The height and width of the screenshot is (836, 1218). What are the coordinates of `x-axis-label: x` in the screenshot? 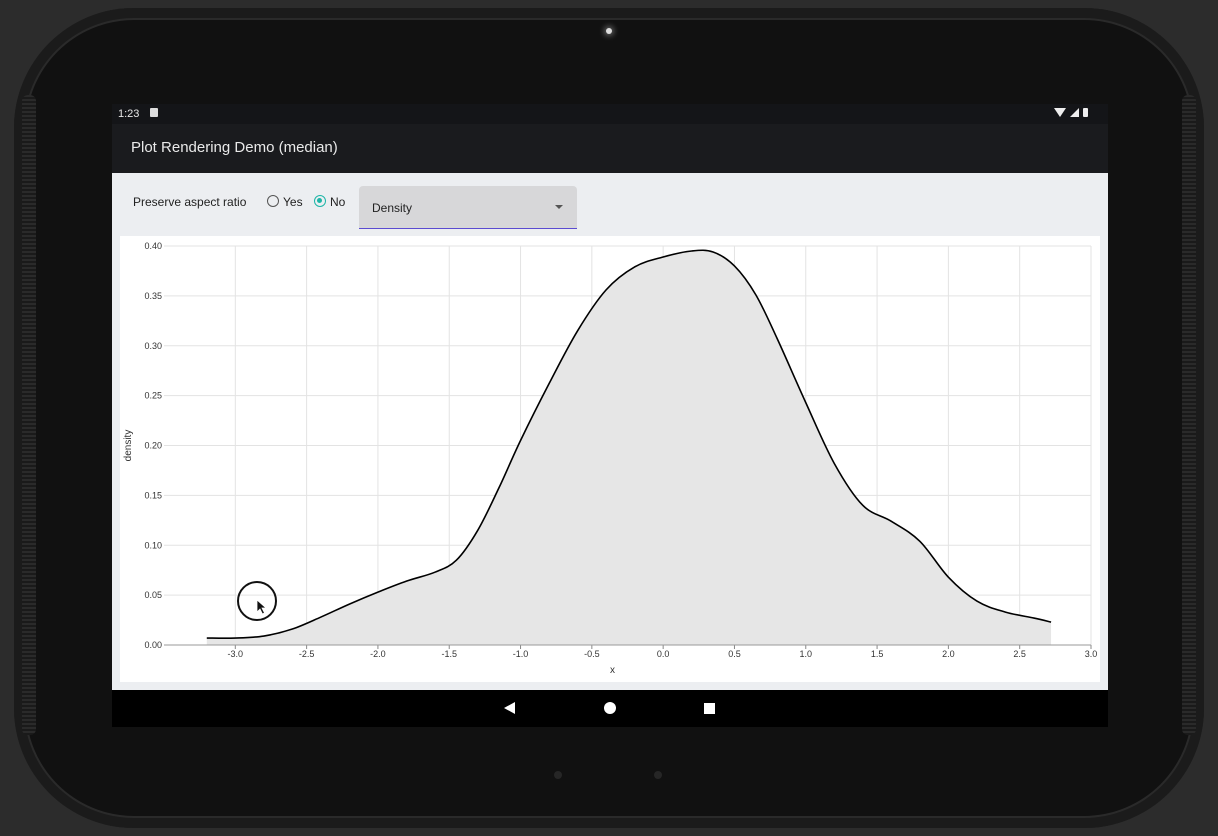 It's located at (612, 670).